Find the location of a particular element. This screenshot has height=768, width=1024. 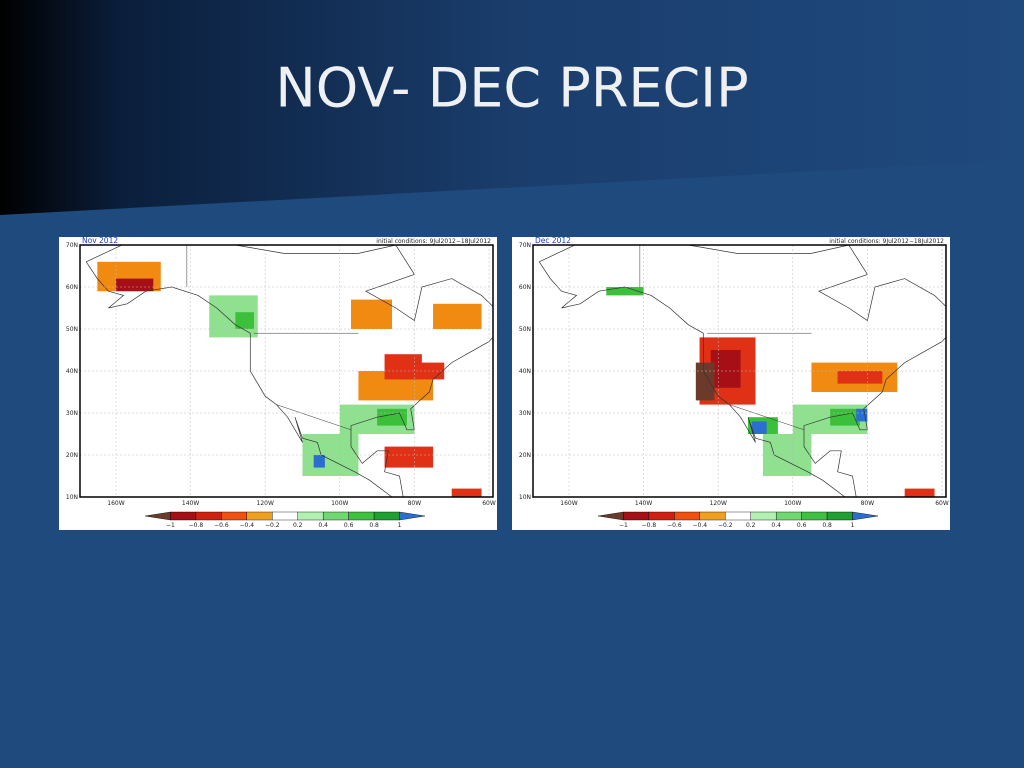

slide-title: NOV- DEC PRECIP is located at coordinates (511, 88).